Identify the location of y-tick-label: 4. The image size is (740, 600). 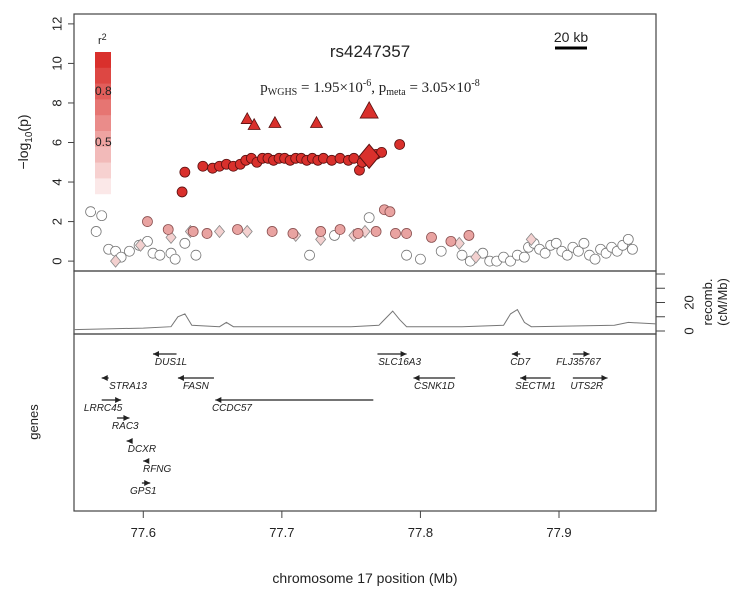
(56, 181).